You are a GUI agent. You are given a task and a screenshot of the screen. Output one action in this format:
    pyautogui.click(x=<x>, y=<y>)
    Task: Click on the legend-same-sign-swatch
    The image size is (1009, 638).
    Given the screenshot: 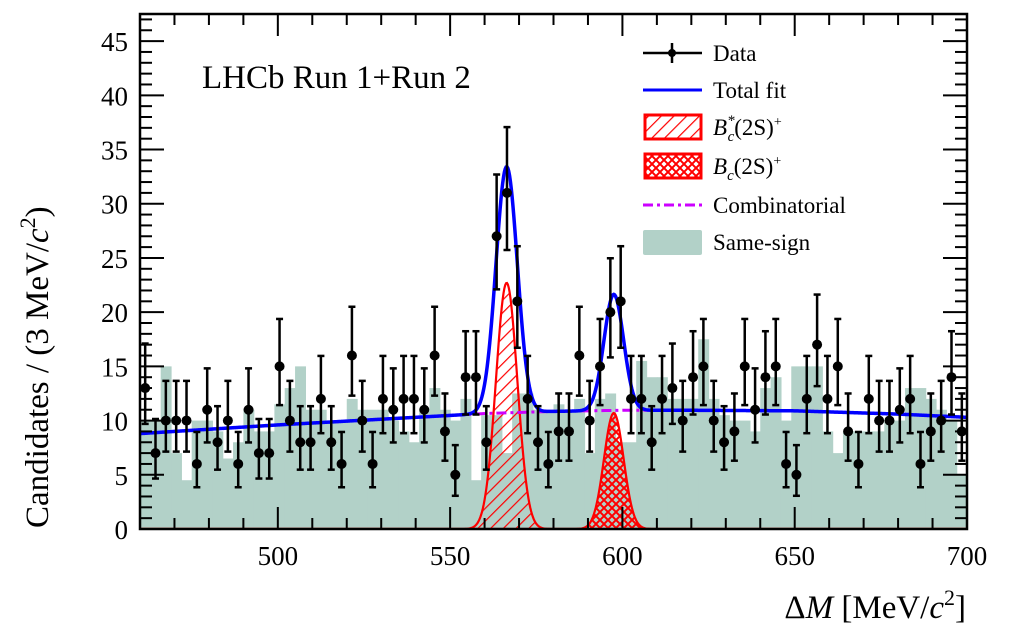 What is the action you would take?
    pyautogui.click(x=672, y=242)
    